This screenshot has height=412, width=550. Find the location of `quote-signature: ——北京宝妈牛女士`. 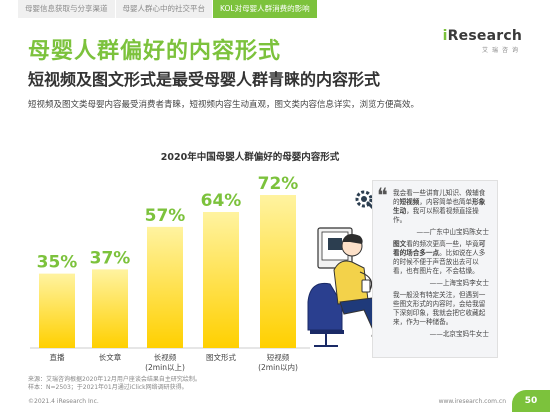

quote-signature: ——北京宝妈牛女士 is located at coordinates (459, 334).